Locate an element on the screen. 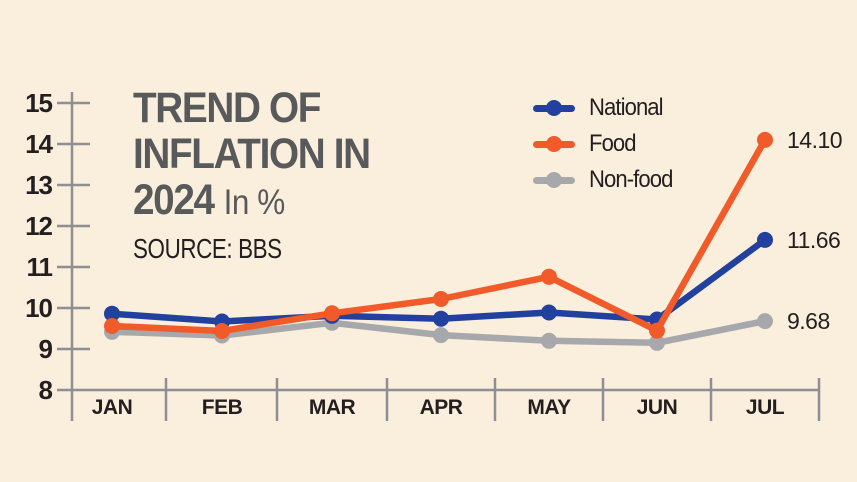 The image size is (857, 482). end-label-non-food: 9.68 is located at coordinates (808, 321).